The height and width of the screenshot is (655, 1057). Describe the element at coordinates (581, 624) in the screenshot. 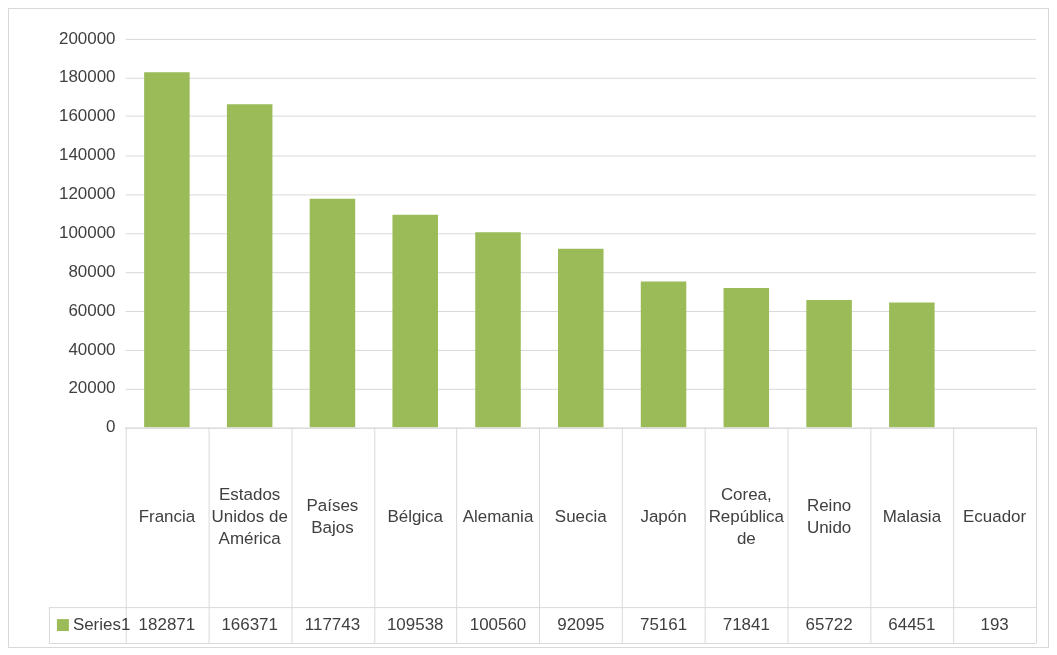

I see `data-label: 92095` at that location.